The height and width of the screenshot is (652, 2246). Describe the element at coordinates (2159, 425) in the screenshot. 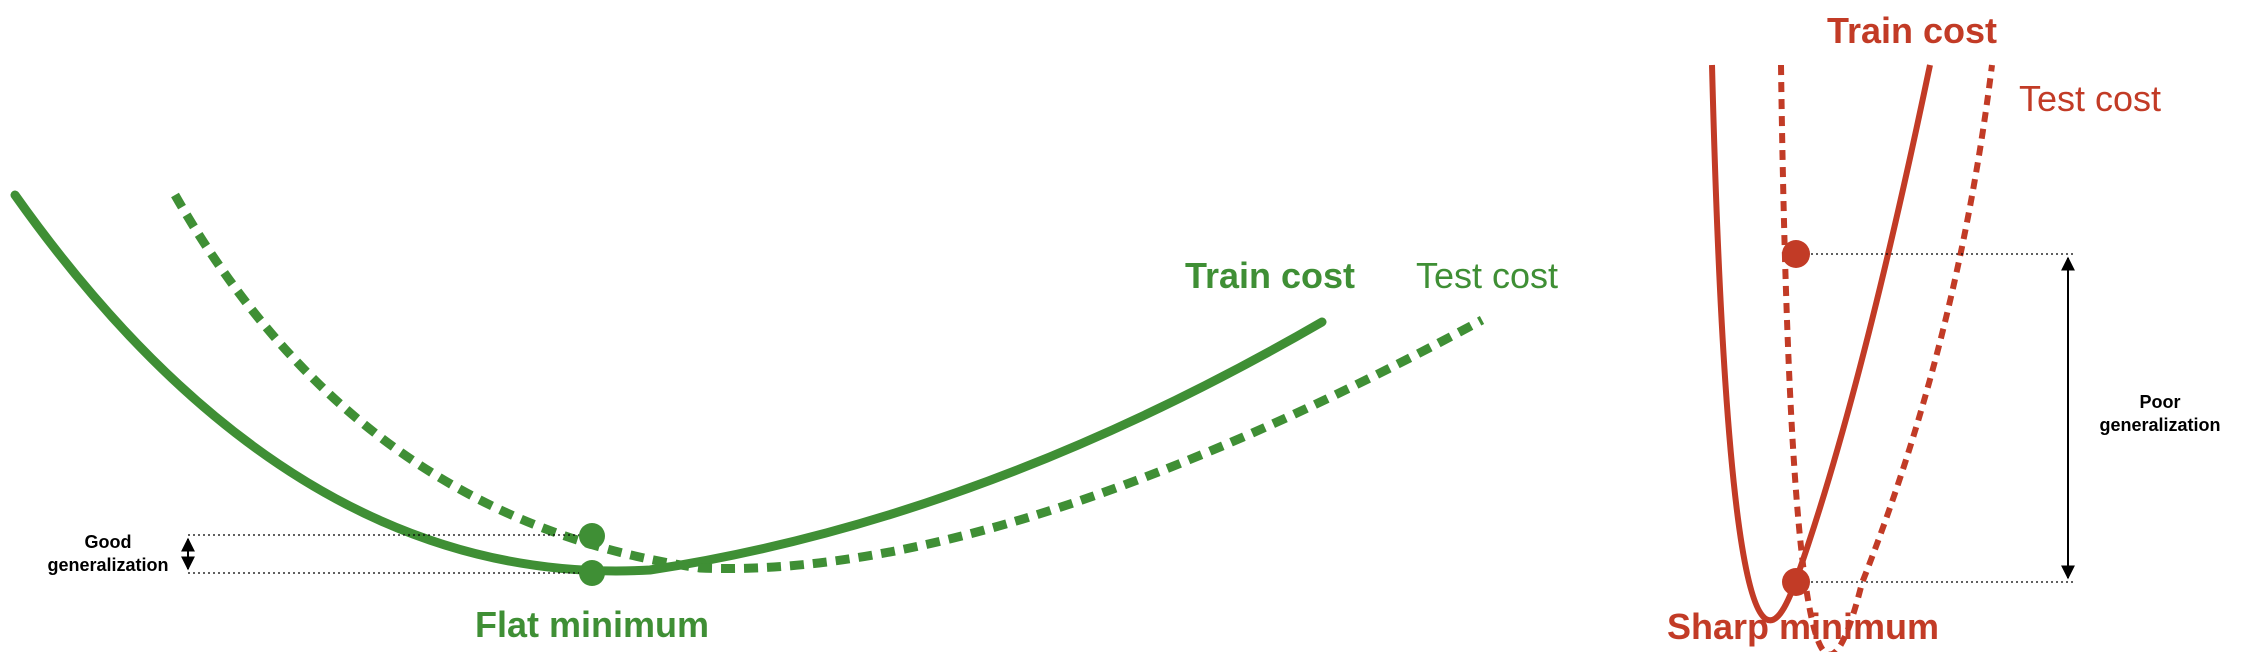

I see `poor-generalization-label-line2: generalization` at that location.